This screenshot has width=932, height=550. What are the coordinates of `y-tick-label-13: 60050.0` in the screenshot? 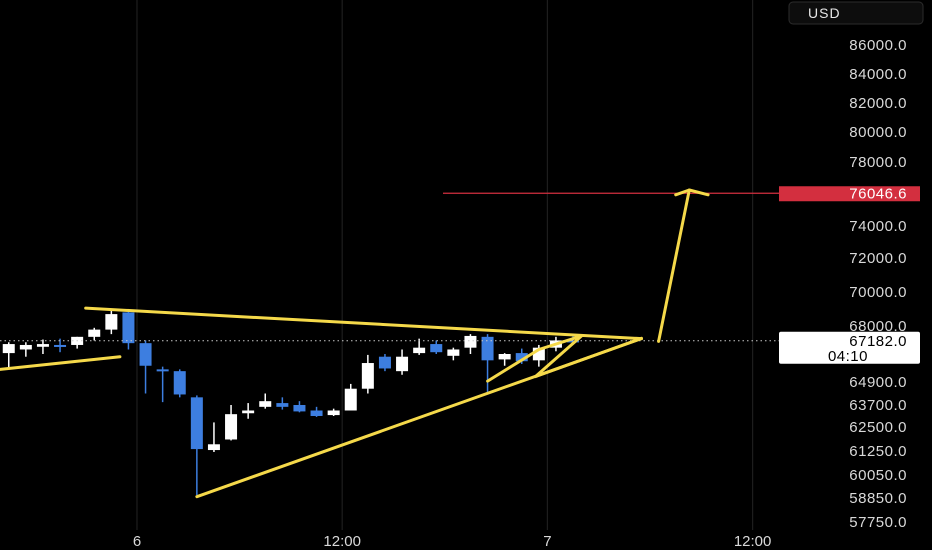 It's located at (878, 475).